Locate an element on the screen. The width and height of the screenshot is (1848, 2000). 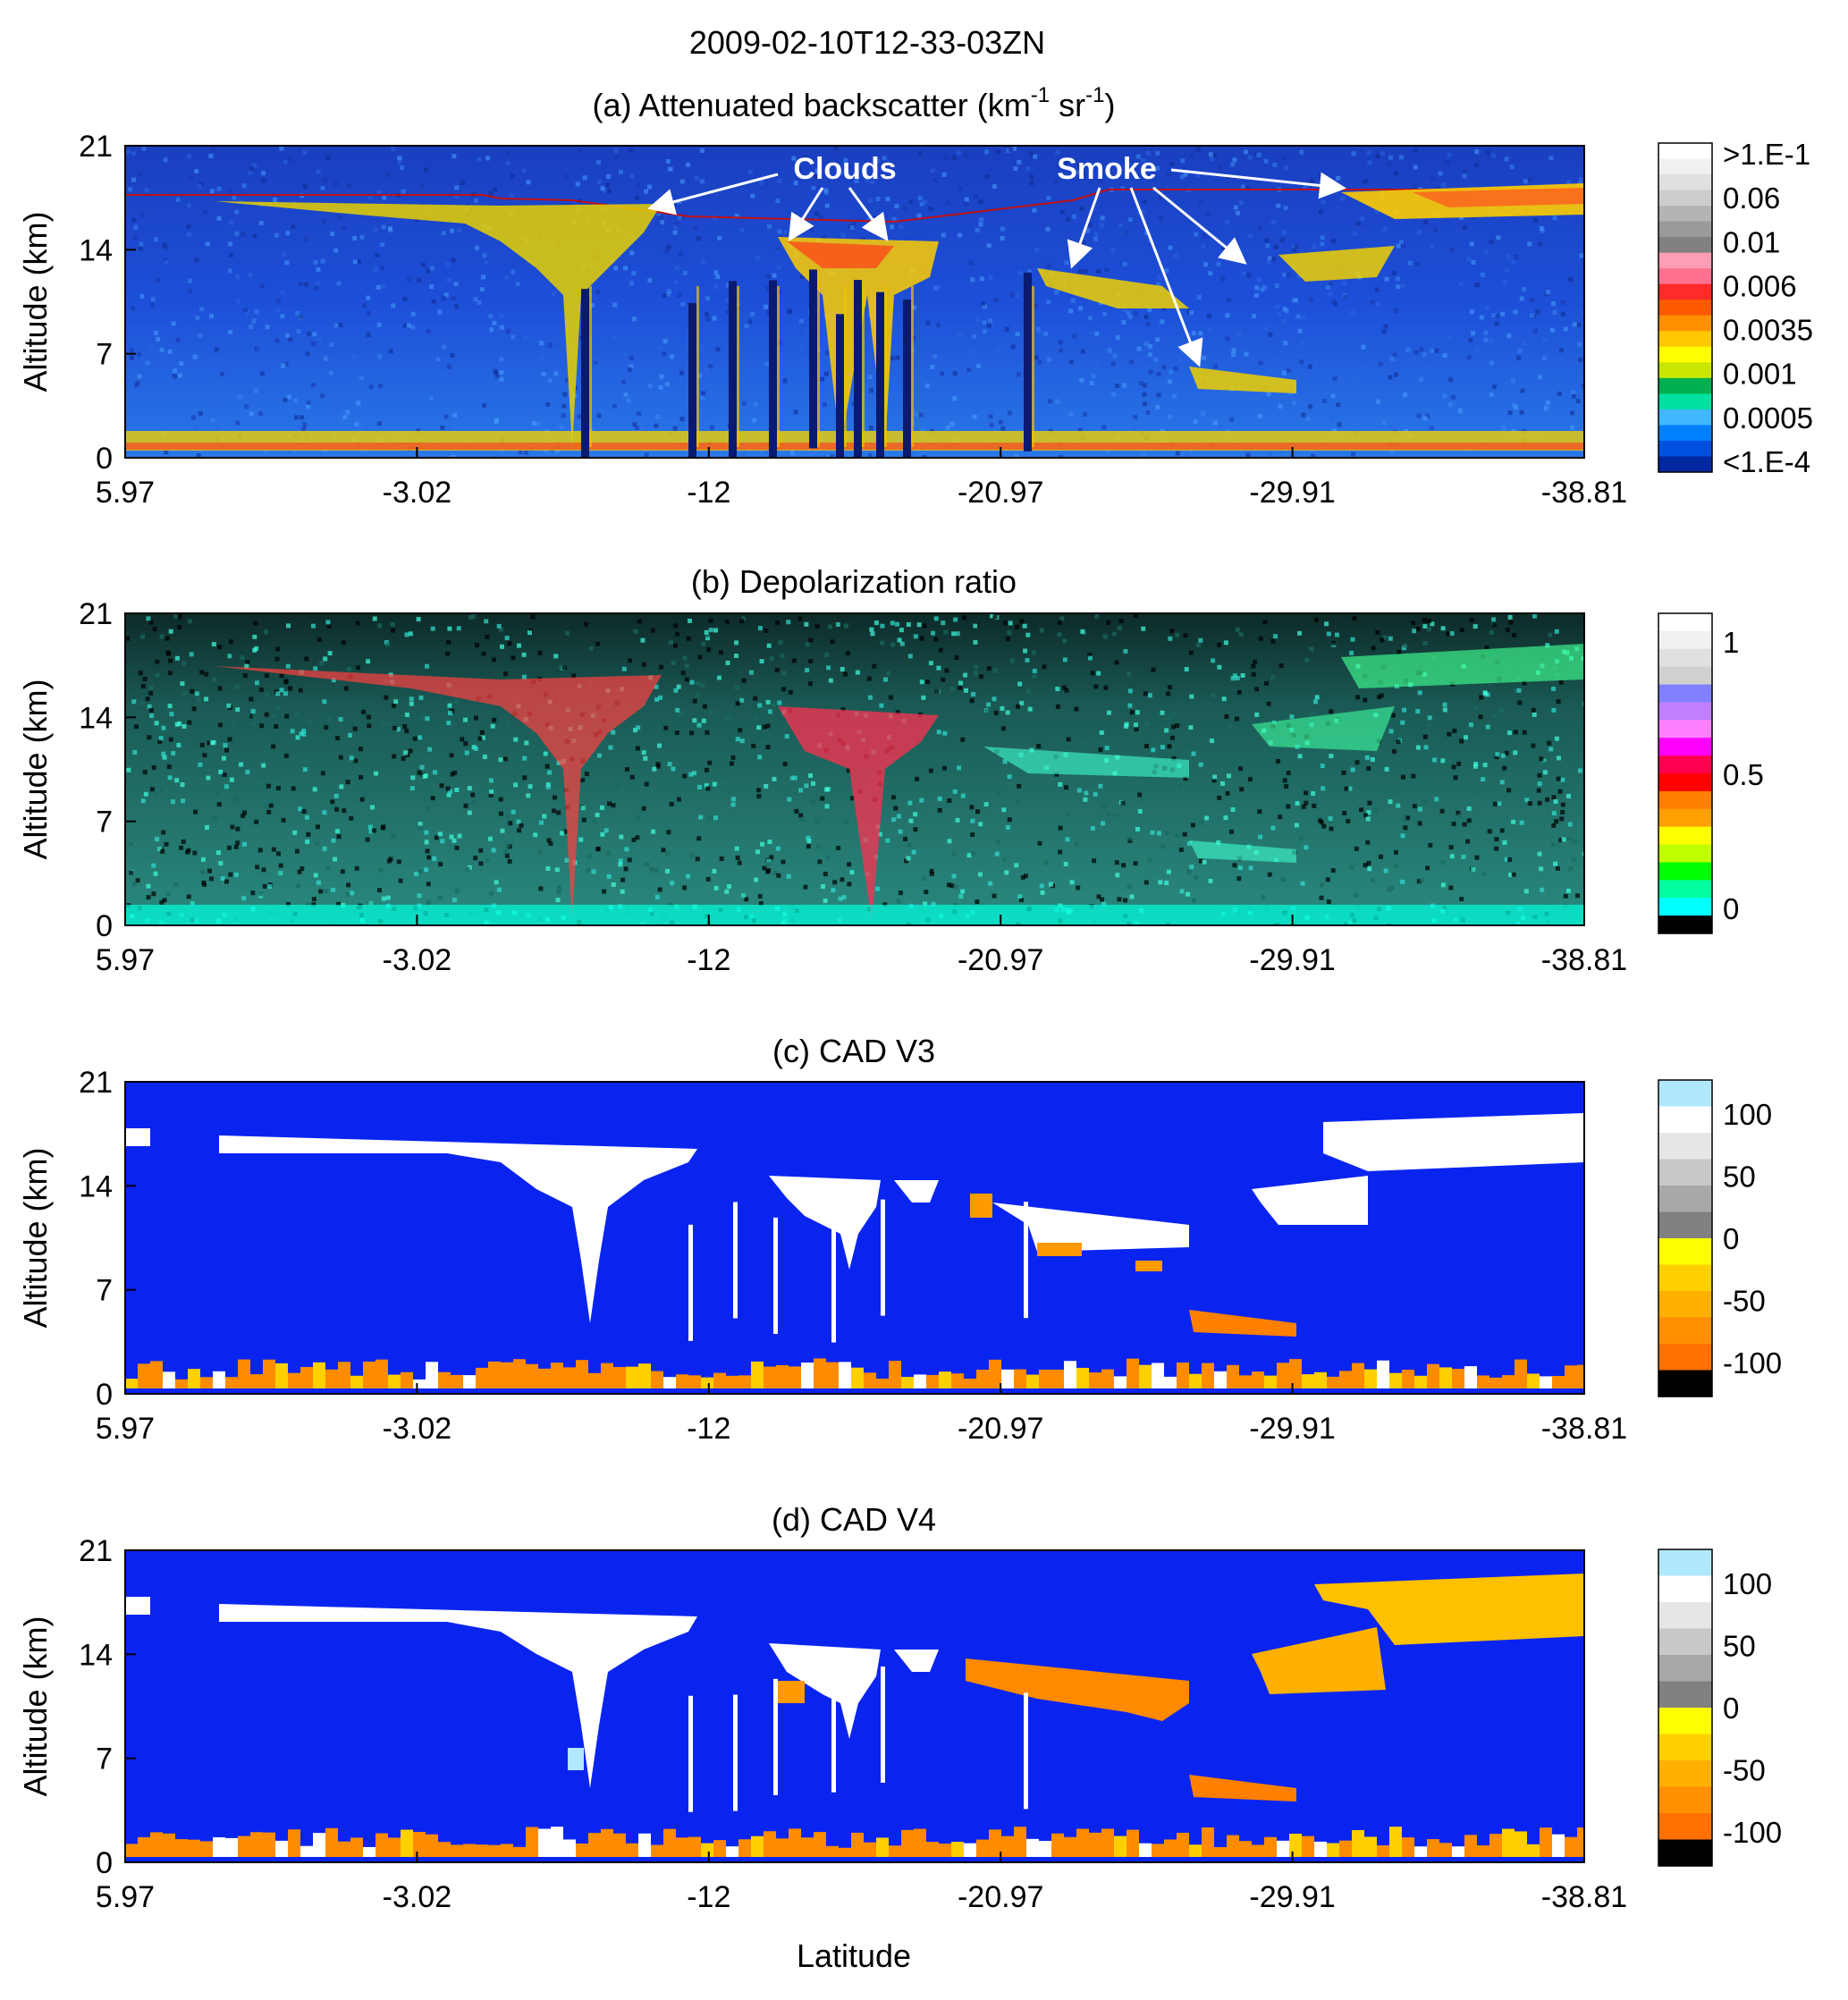
colorbar-tick-label: 0.06 is located at coordinates (1751, 198).